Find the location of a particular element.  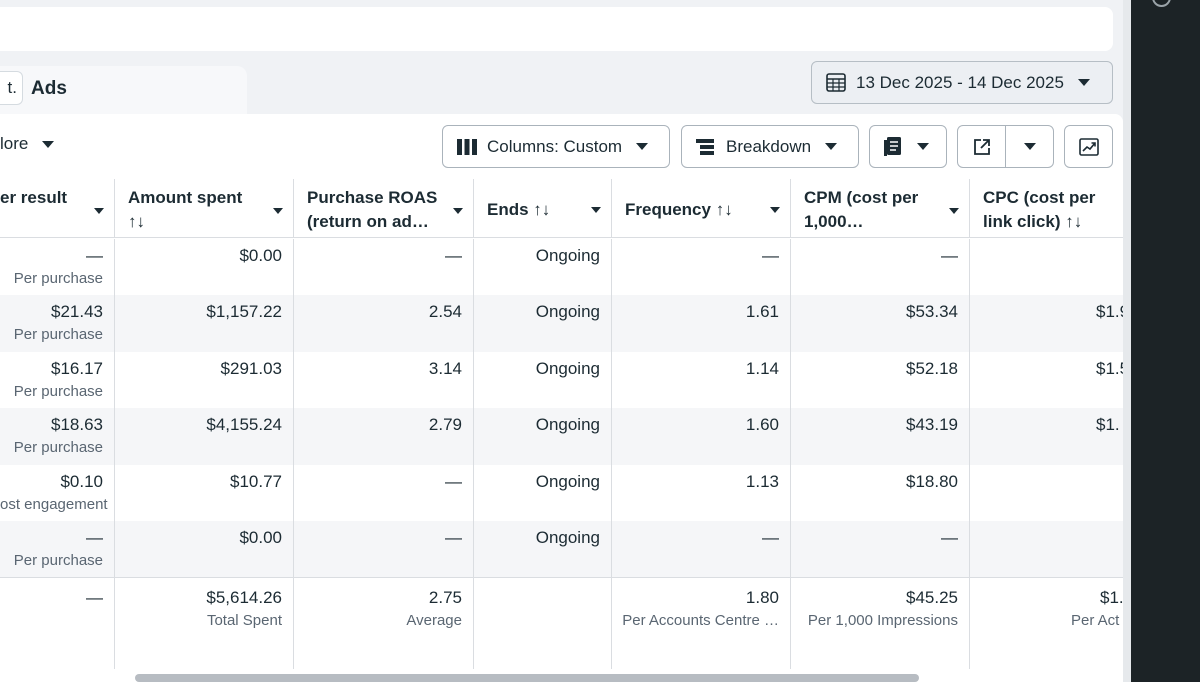

cell-cpm: $18.80 is located at coordinates (880, 493).